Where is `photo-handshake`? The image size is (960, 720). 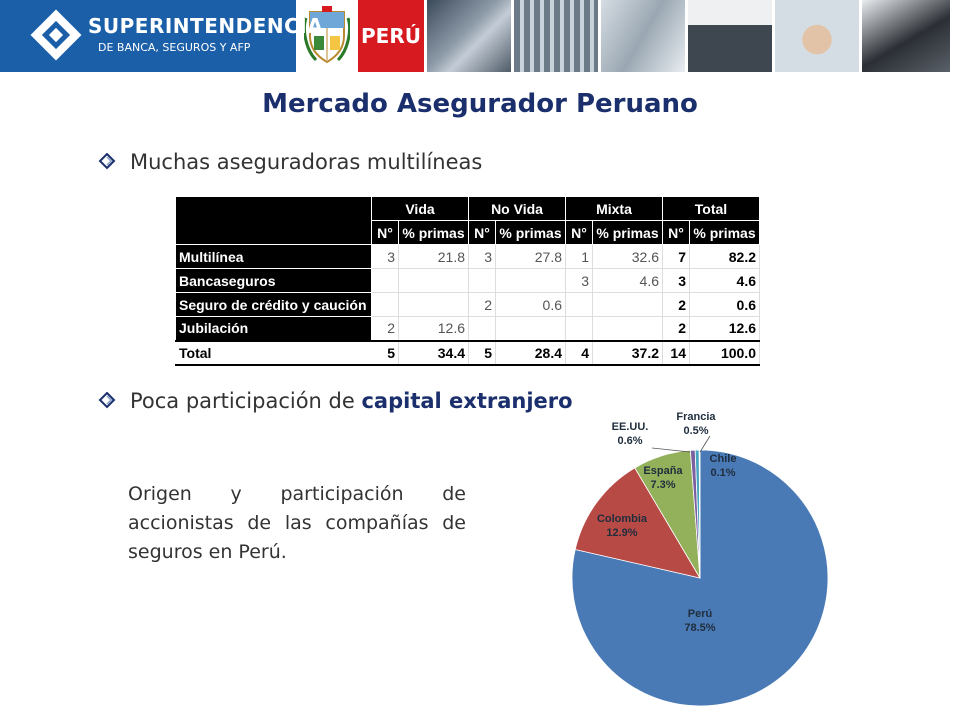
photo-handshake is located at coordinates (817, 36).